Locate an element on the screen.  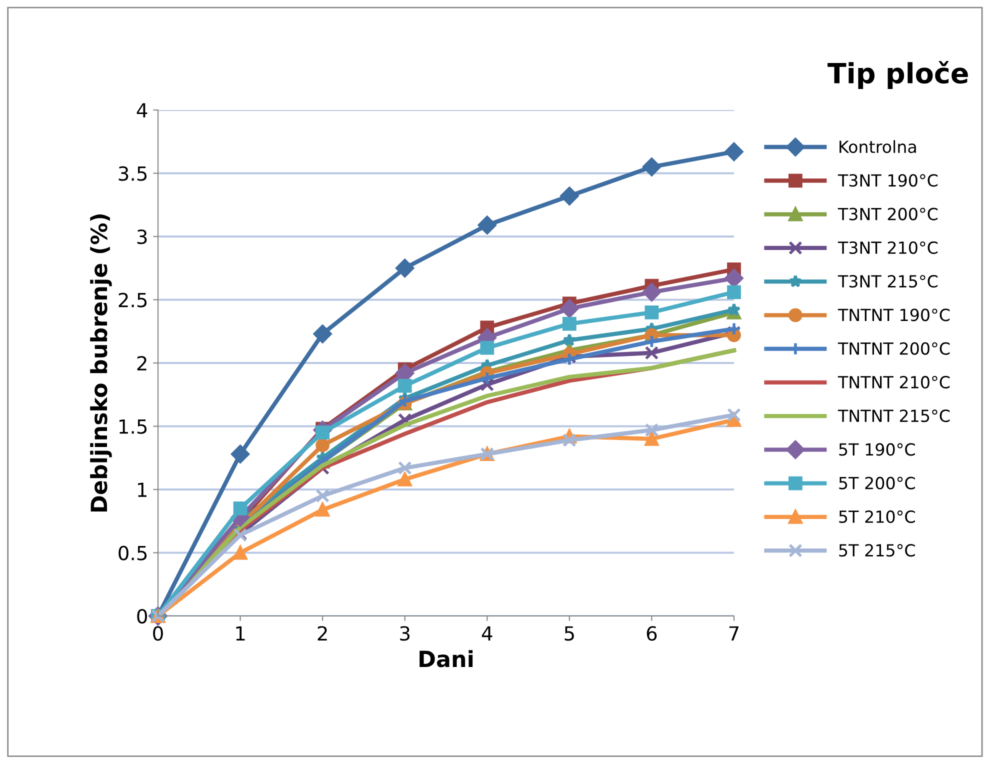
y-tick-label: 1 is located at coordinates (142, 489).